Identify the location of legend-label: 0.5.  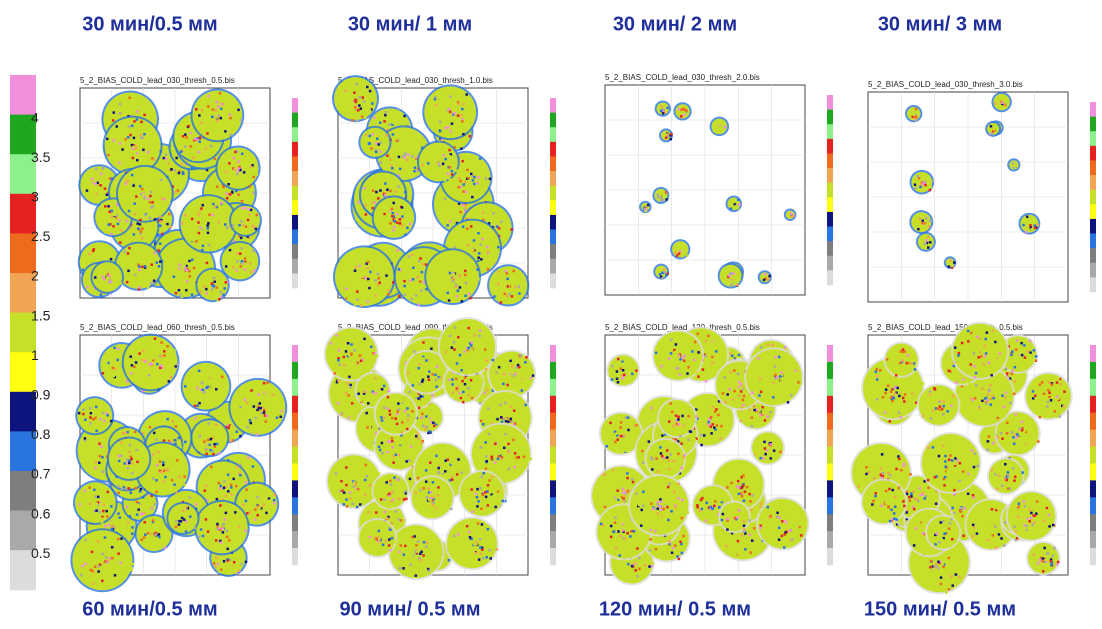
(41, 553).